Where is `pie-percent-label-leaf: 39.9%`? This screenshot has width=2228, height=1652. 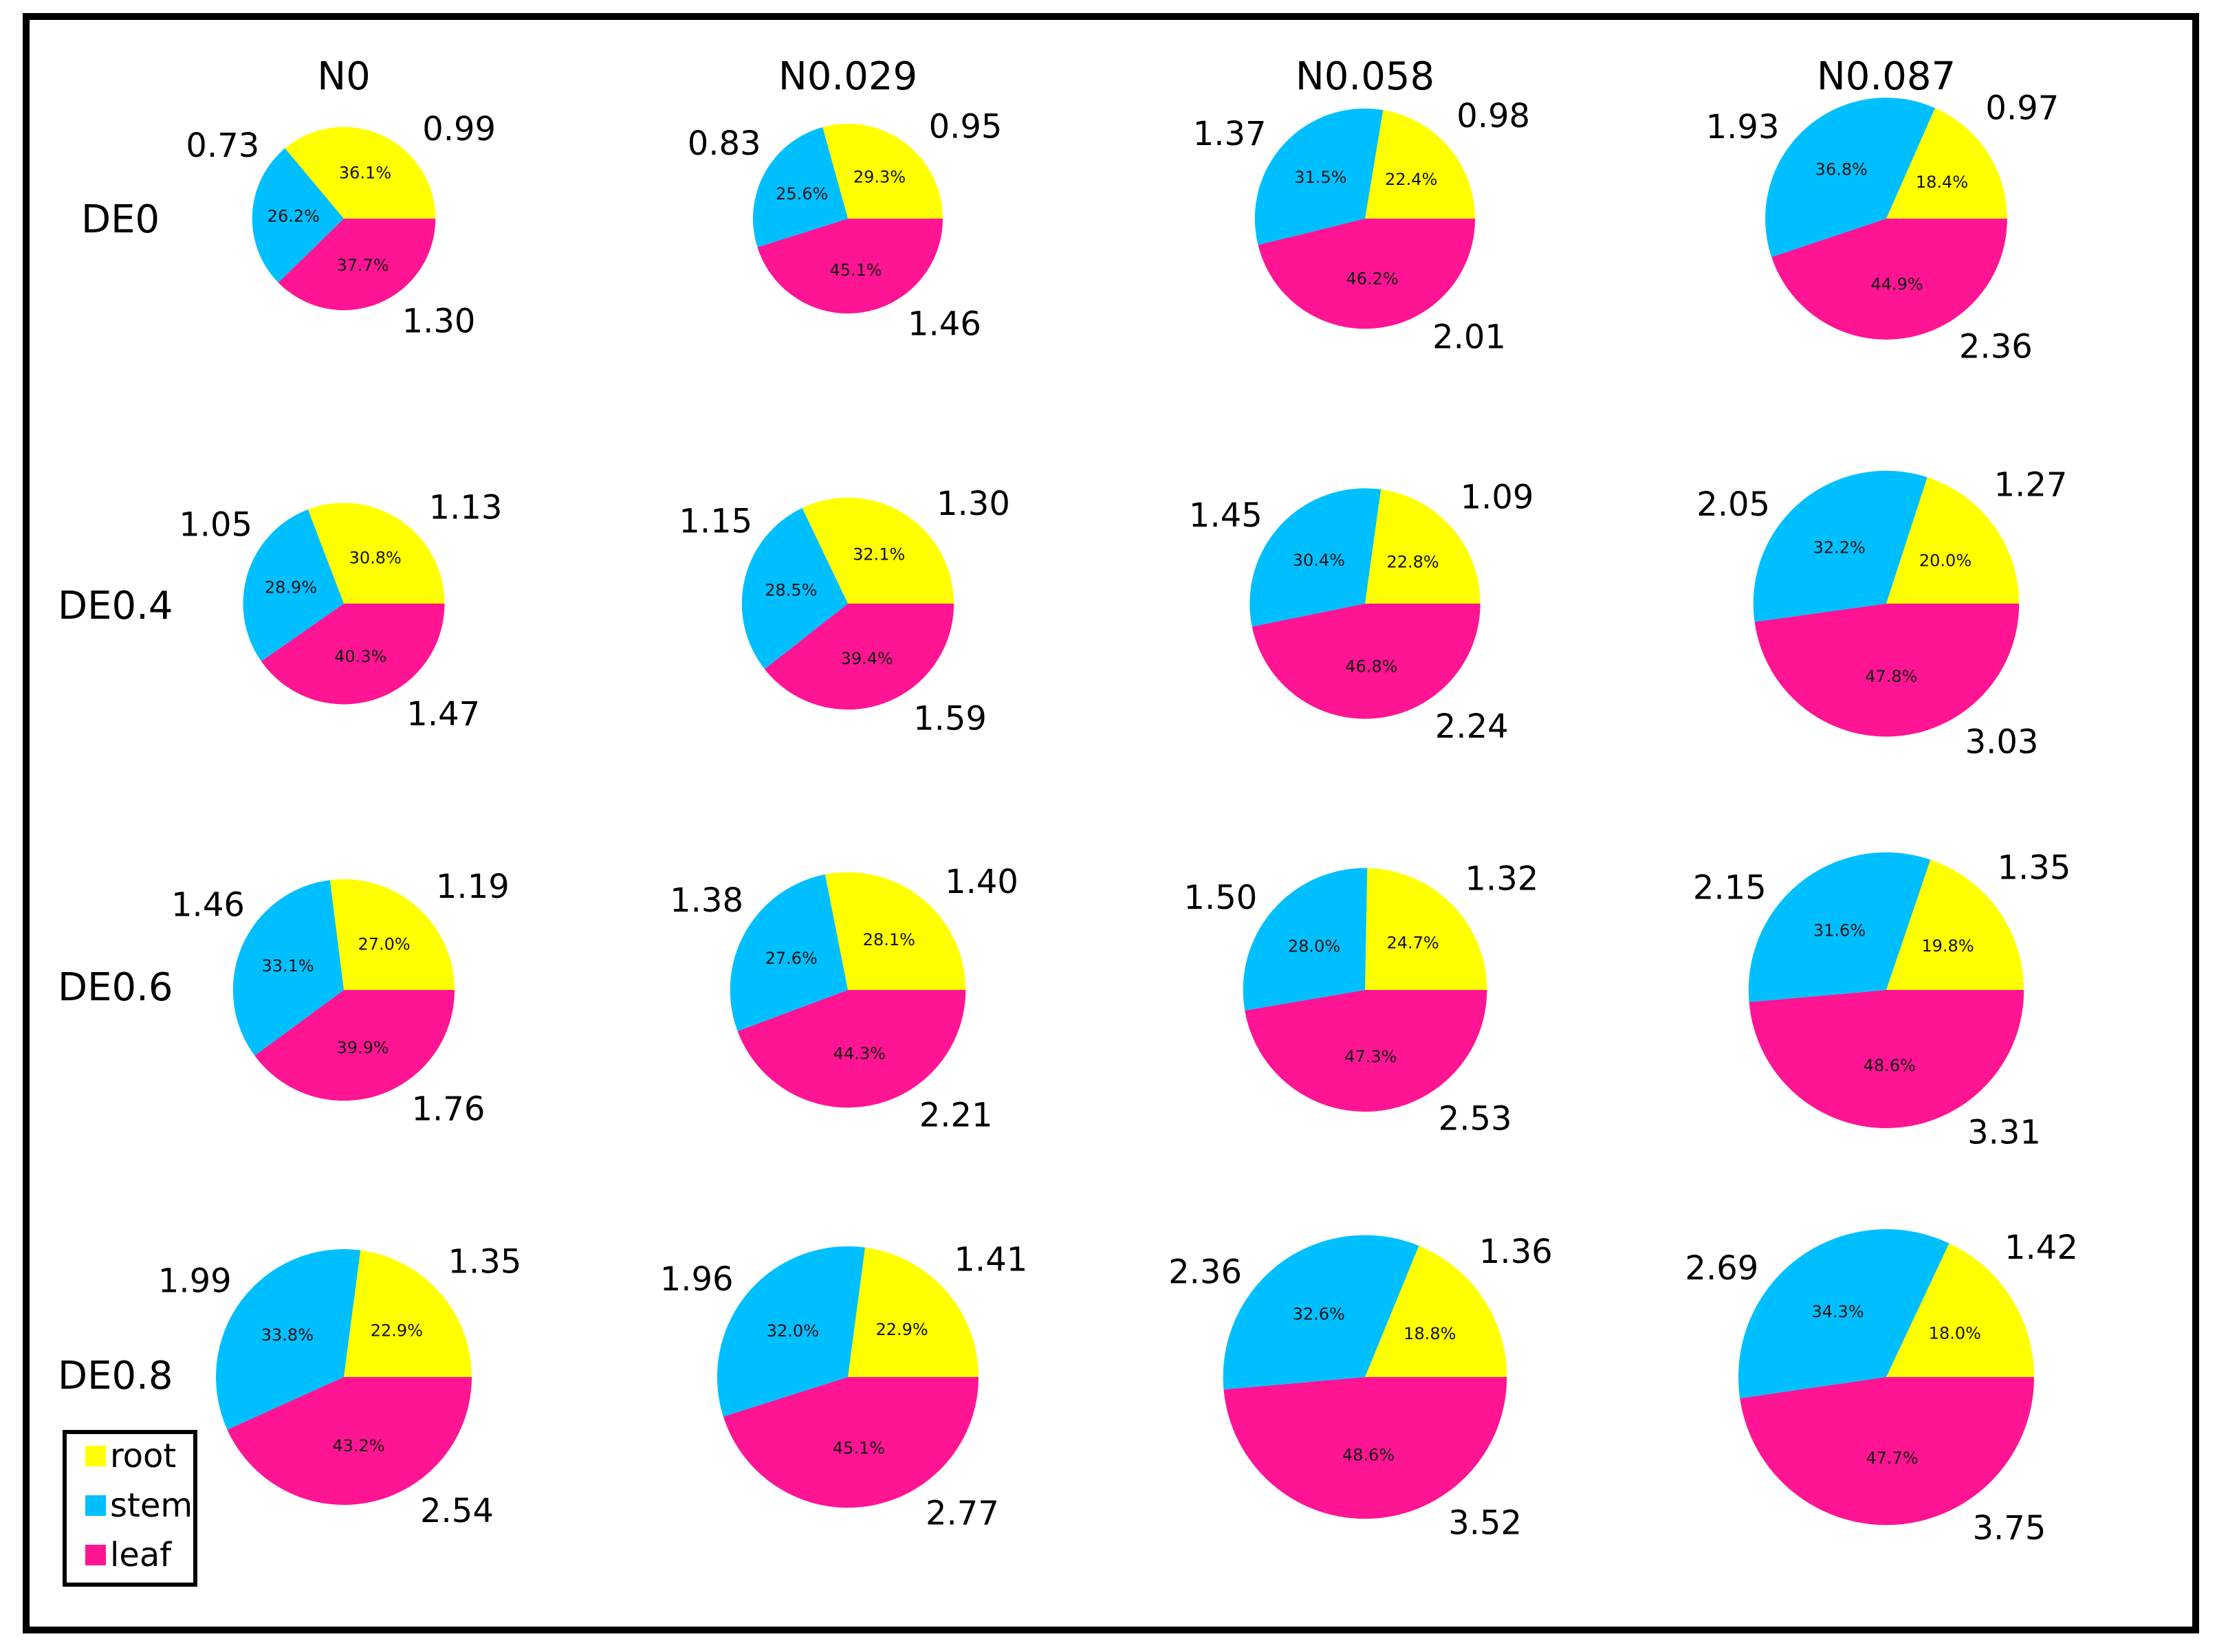
pie-percent-label-leaf: 39.9% is located at coordinates (362, 1047).